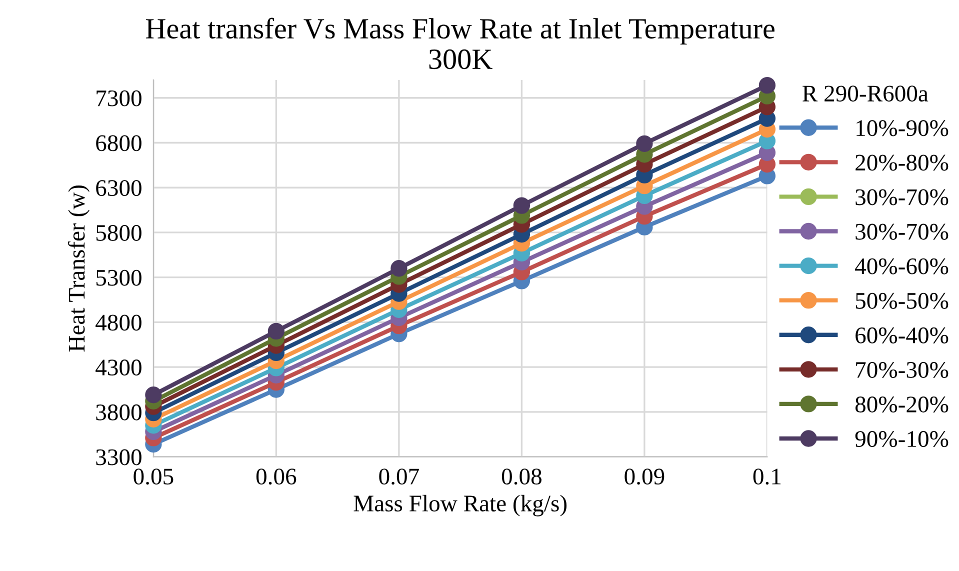 This screenshot has height=571, width=959. Describe the element at coordinates (119, 412) in the screenshot. I see `y-tick-label: 3800` at that location.